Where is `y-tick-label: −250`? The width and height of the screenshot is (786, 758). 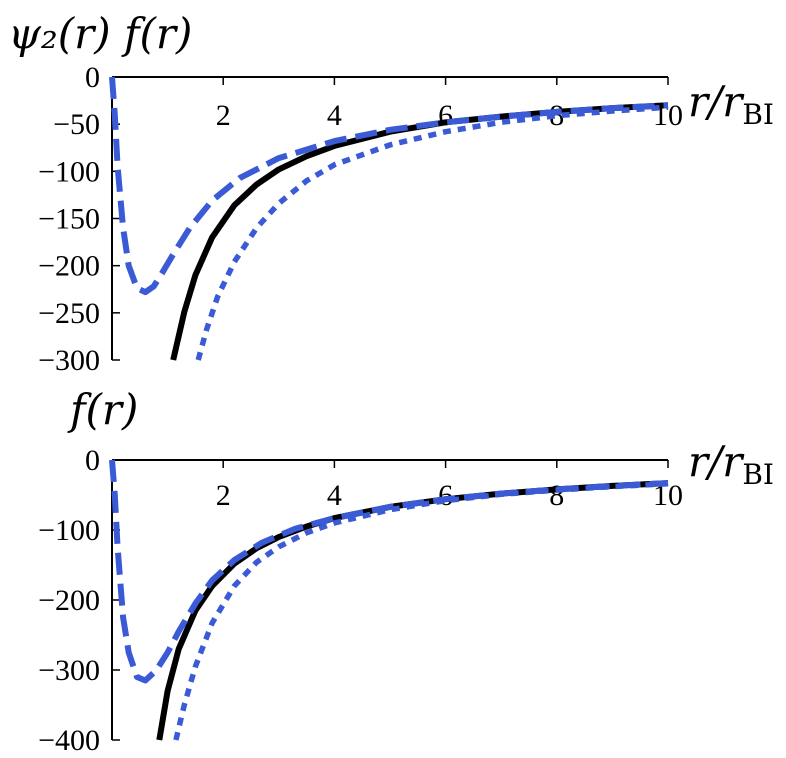
y-tick-label: −250 is located at coordinates (69, 313).